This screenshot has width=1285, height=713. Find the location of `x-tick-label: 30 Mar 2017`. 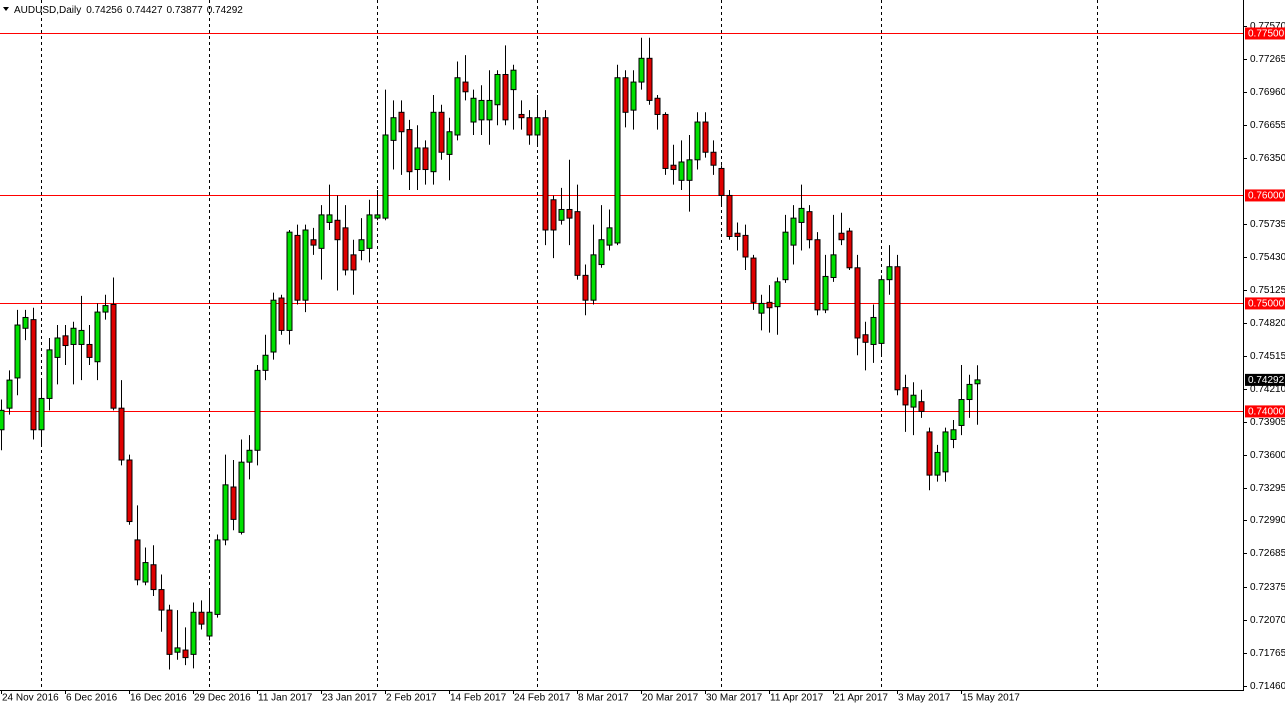

x-tick-label: 30 Mar 2017 is located at coordinates (734, 698).